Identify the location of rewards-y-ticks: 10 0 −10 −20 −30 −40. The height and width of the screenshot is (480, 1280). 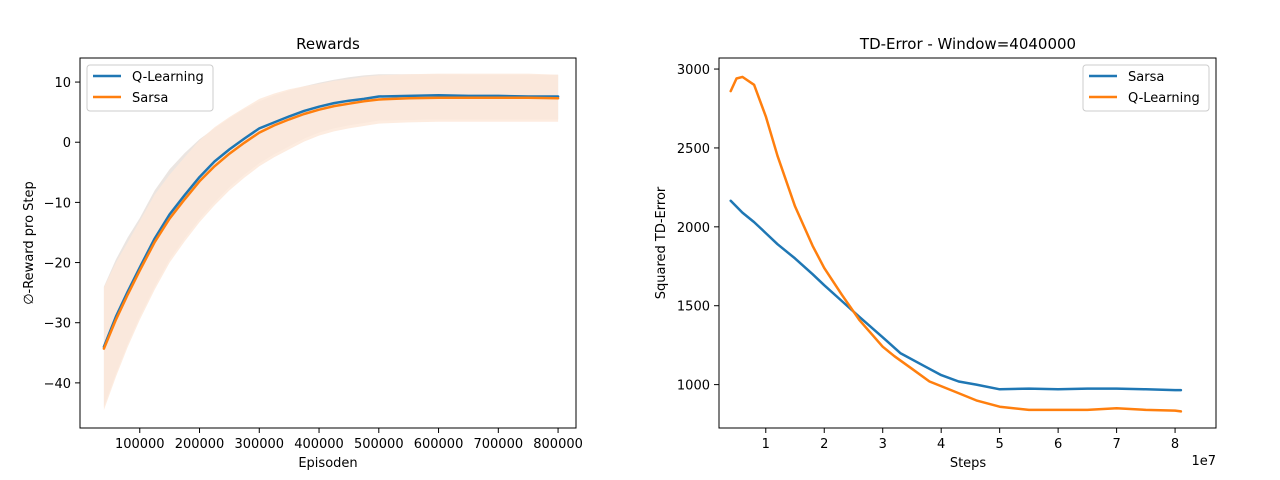
(62, 234).